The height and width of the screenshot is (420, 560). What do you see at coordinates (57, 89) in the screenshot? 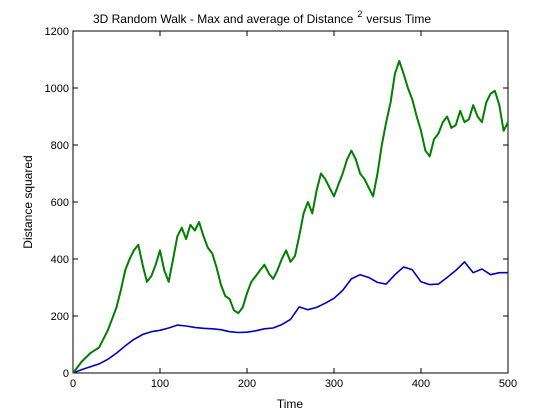
I see `y-tick-label: 1000` at bounding box center [57, 89].